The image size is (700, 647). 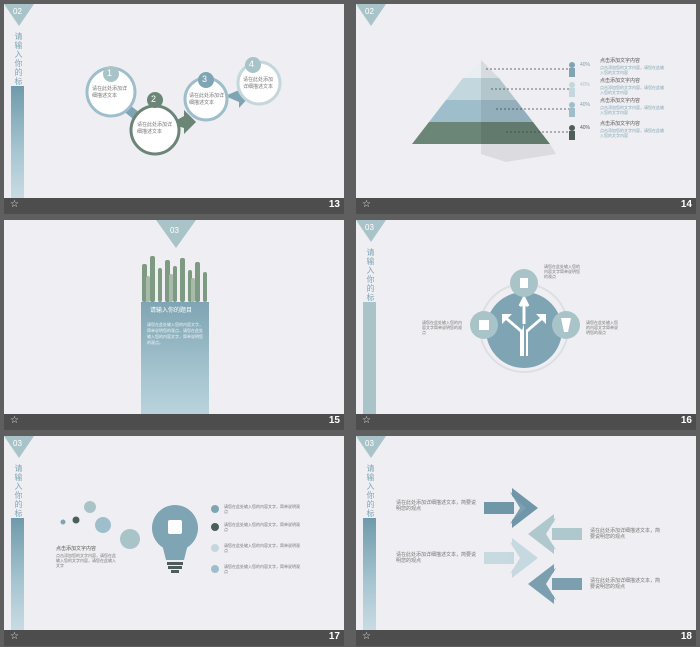 What do you see at coordinates (174, 638) in the screenshot?
I see `slide-footer: ☆ 17` at bounding box center [174, 638].